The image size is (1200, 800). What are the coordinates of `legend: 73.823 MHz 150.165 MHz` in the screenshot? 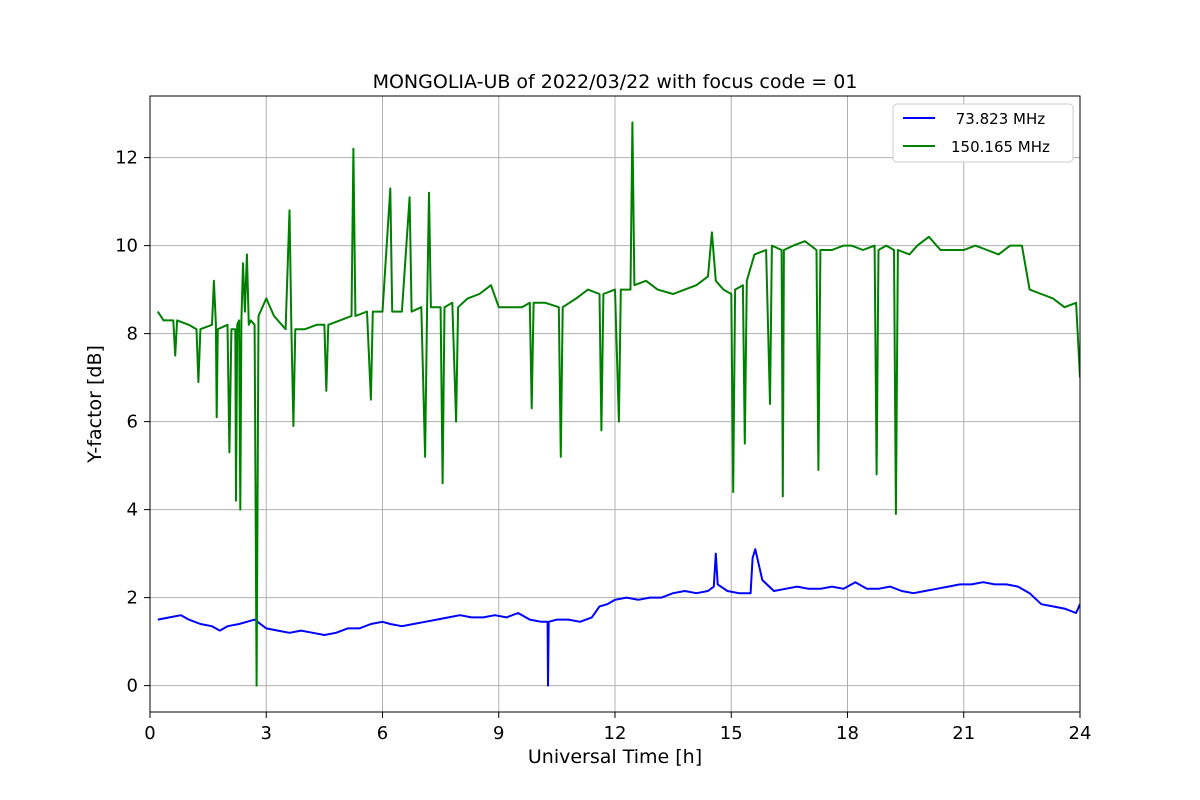 It's located at (983, 133).